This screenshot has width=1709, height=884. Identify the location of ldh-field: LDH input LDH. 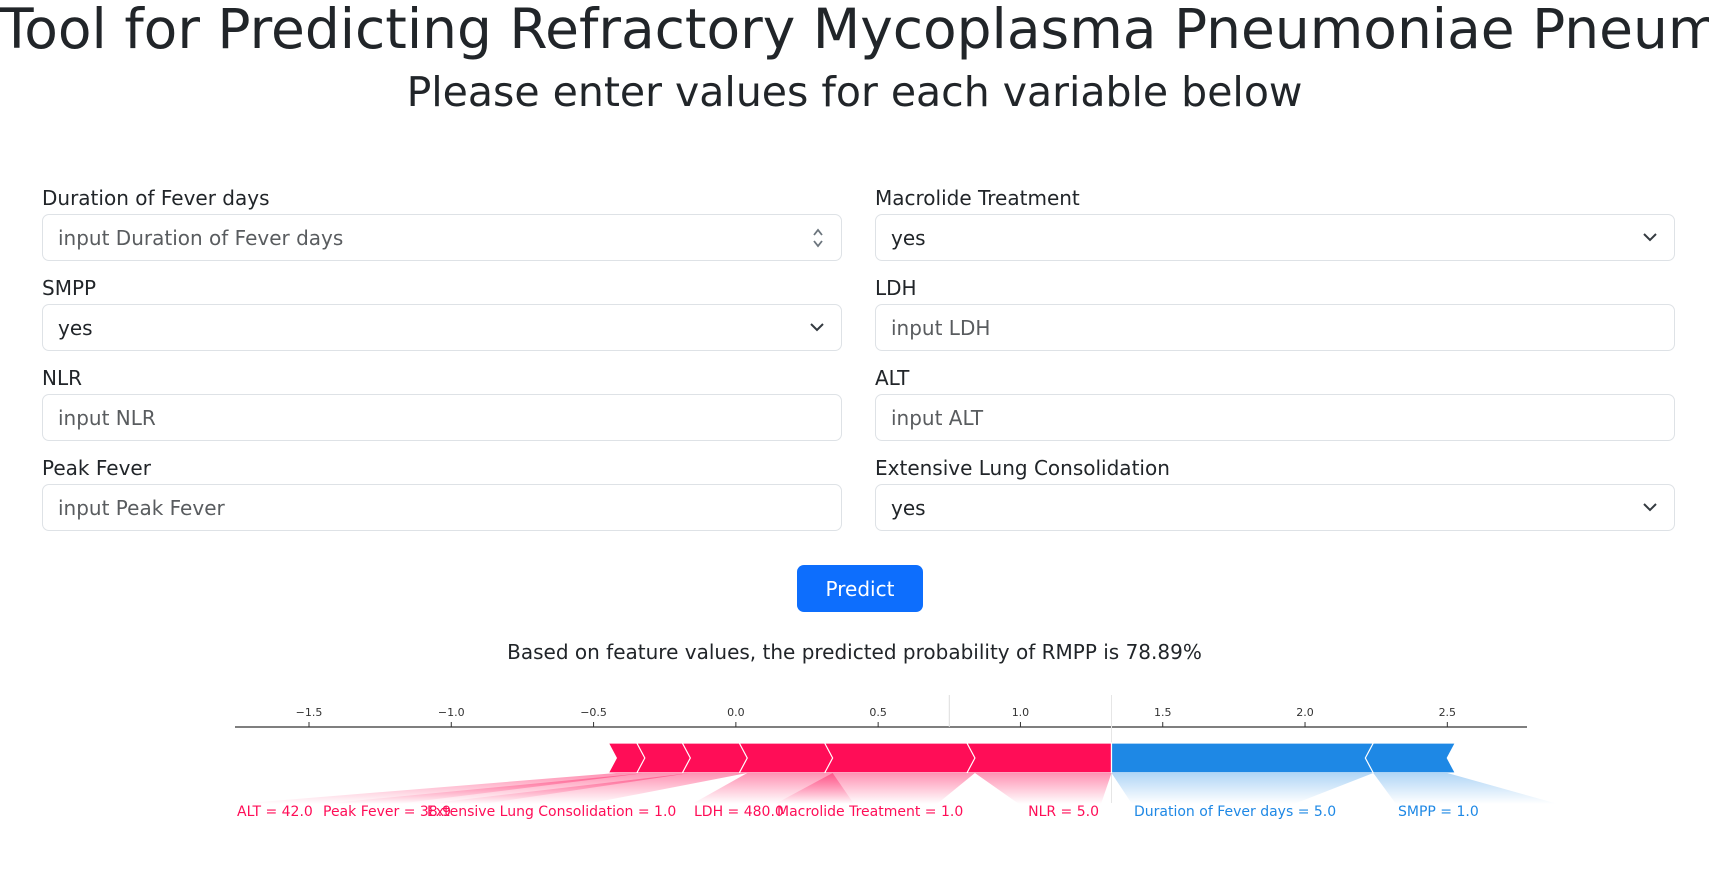
(1275, 312).